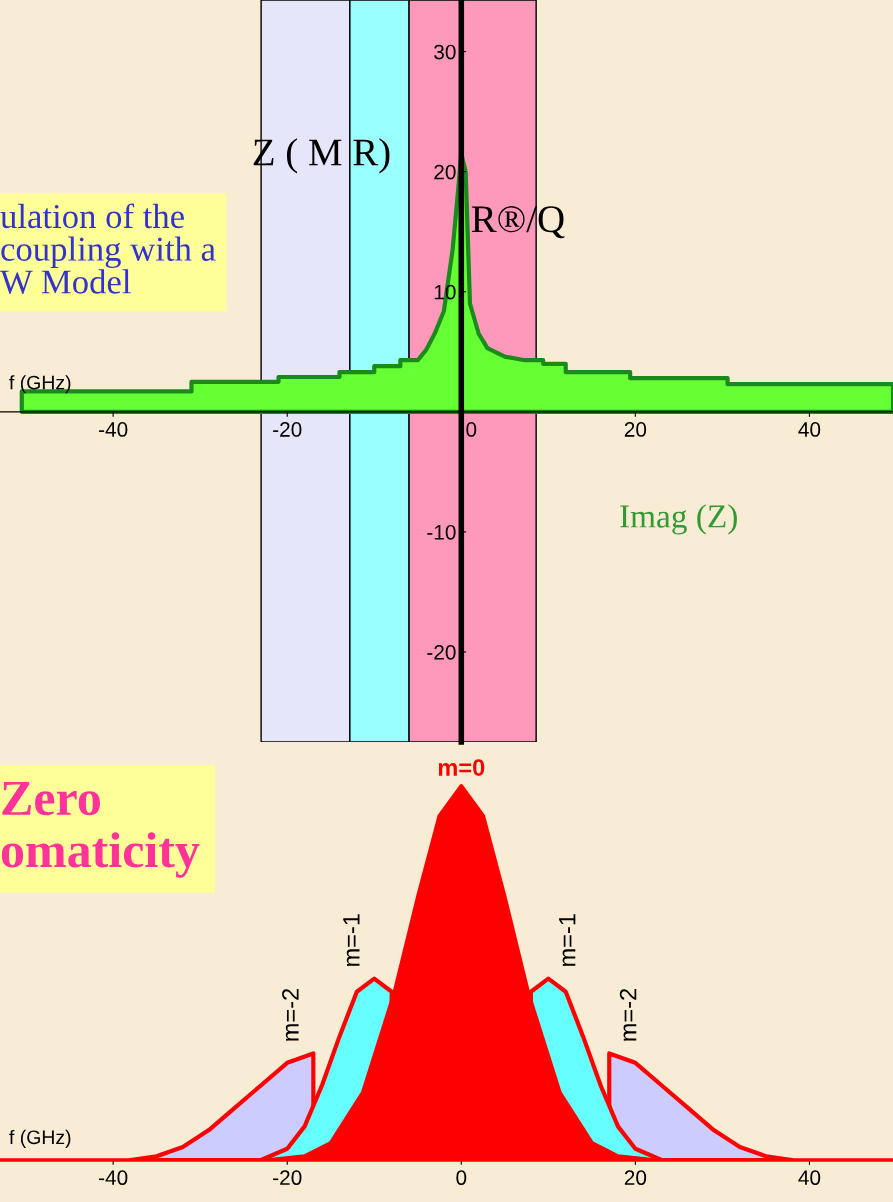  What do you see at coordinates (40, 1138) in the screenshot?
I see `x-axis-title: f (GHz)` at bounding box center [40, 1138].